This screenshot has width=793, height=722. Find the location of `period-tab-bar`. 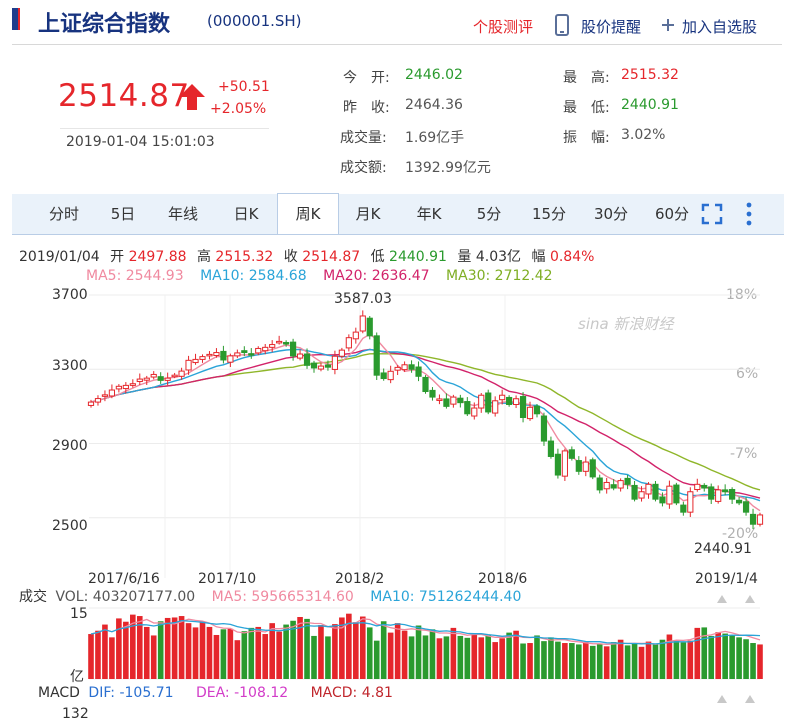

period-tab-bar is located at coordinates (398, 214).